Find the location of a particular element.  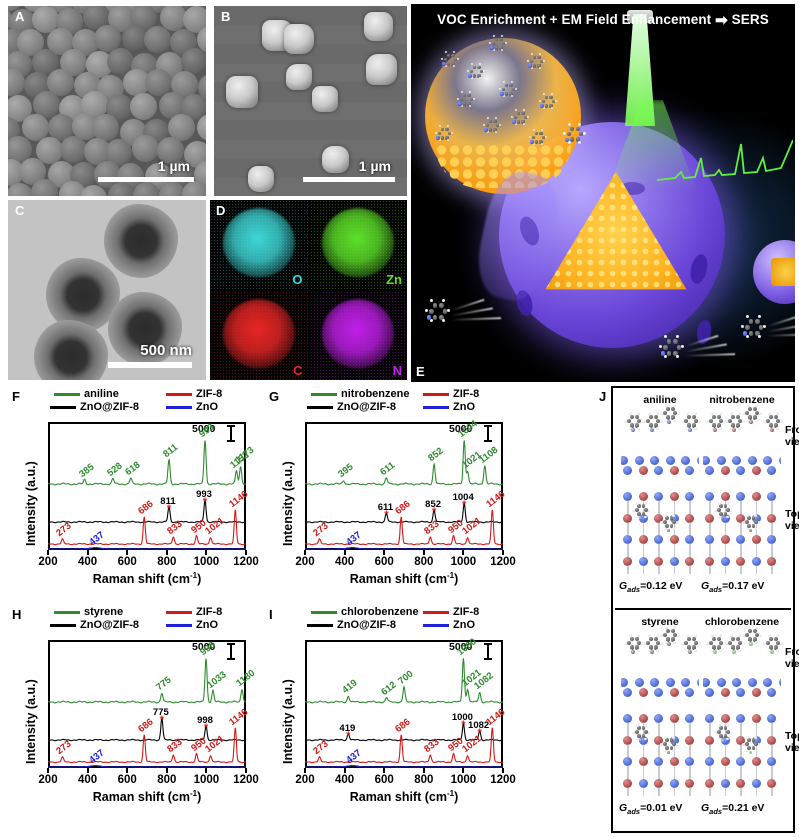

peak-label-1004: 1004 is located at coordinates (463, 498).